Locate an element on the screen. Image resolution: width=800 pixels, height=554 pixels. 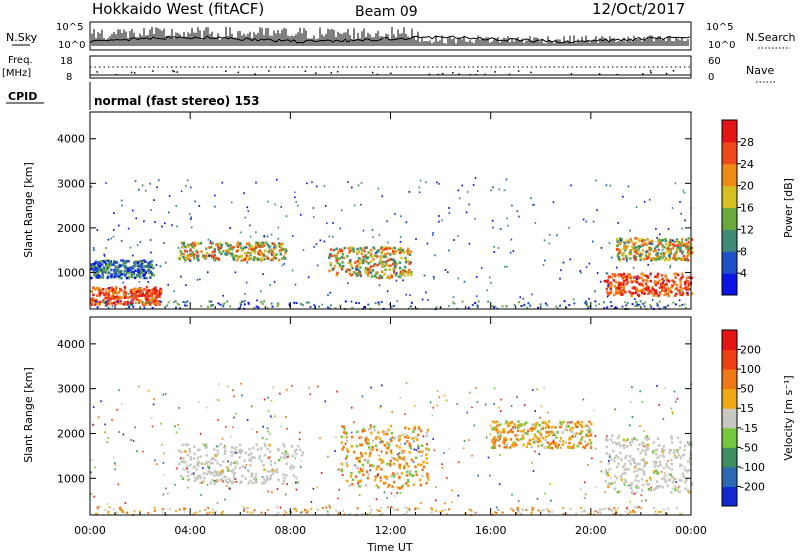
colorbar-segment is located at coordinates (729, 340).